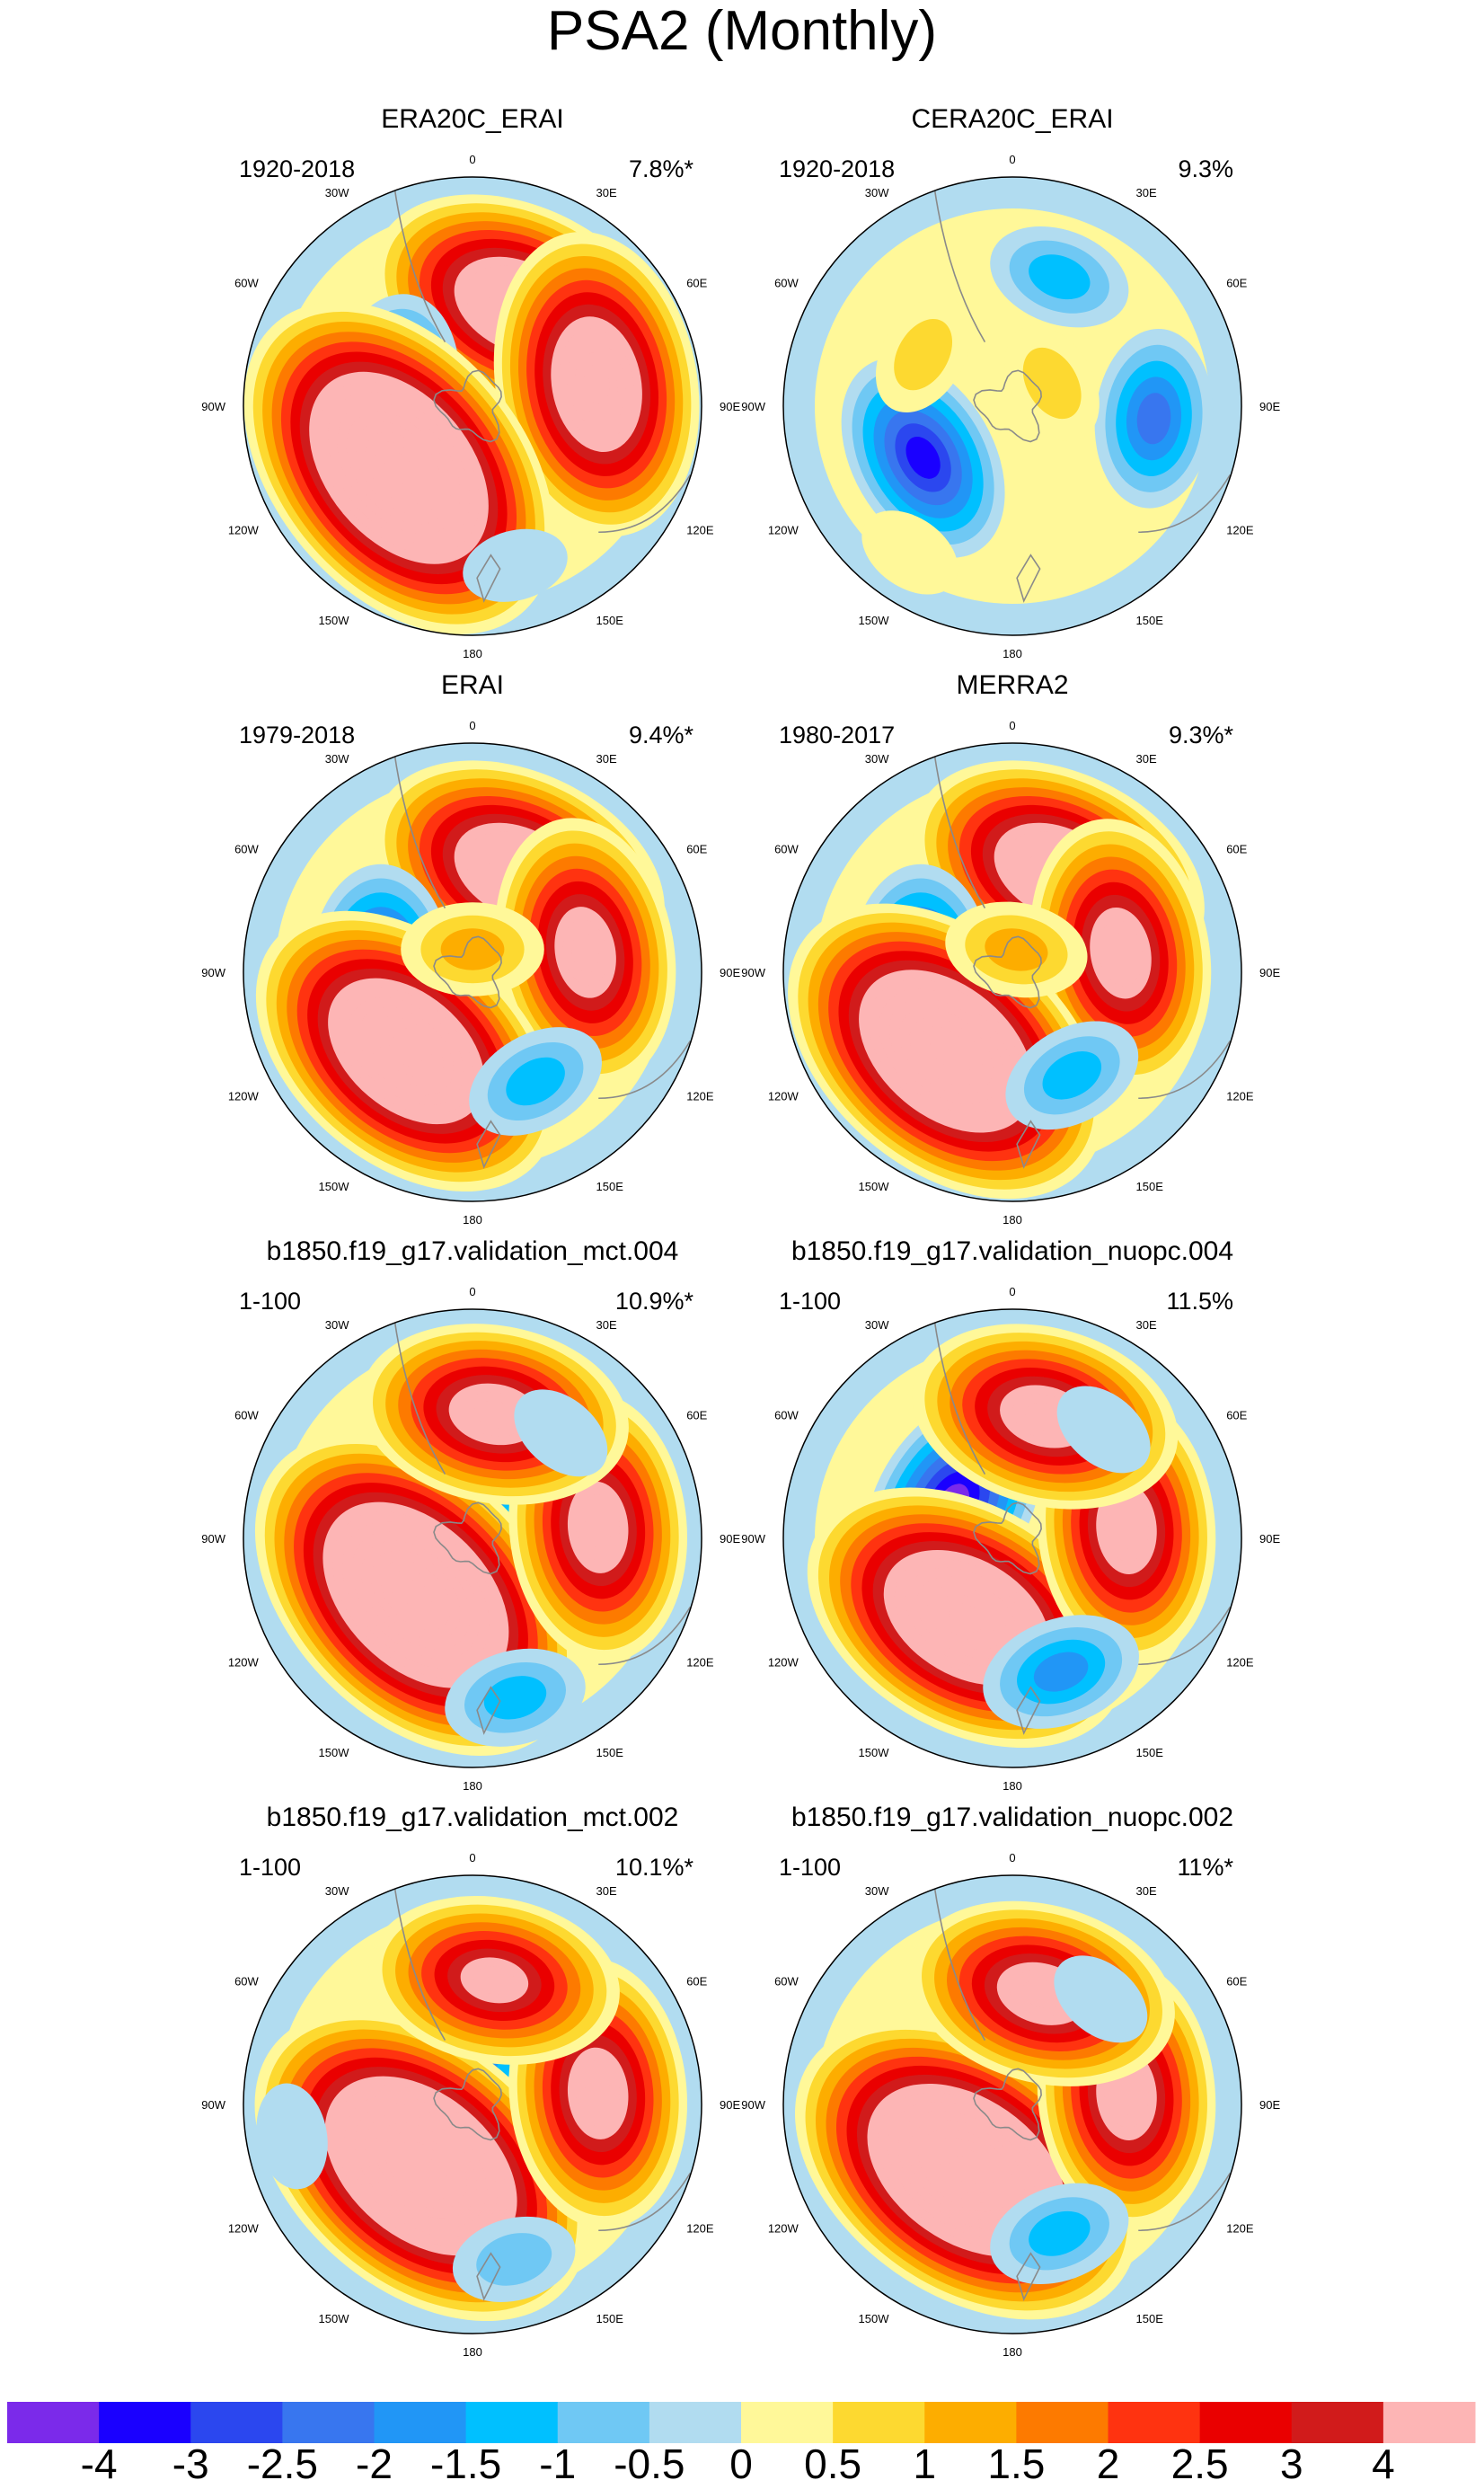 Image resolution: width=1484 pixels, height=2489 pixels. Describe the element at coordinates (374, 2463) in the screenshot. I see `colorbar-label: -2` at that location.